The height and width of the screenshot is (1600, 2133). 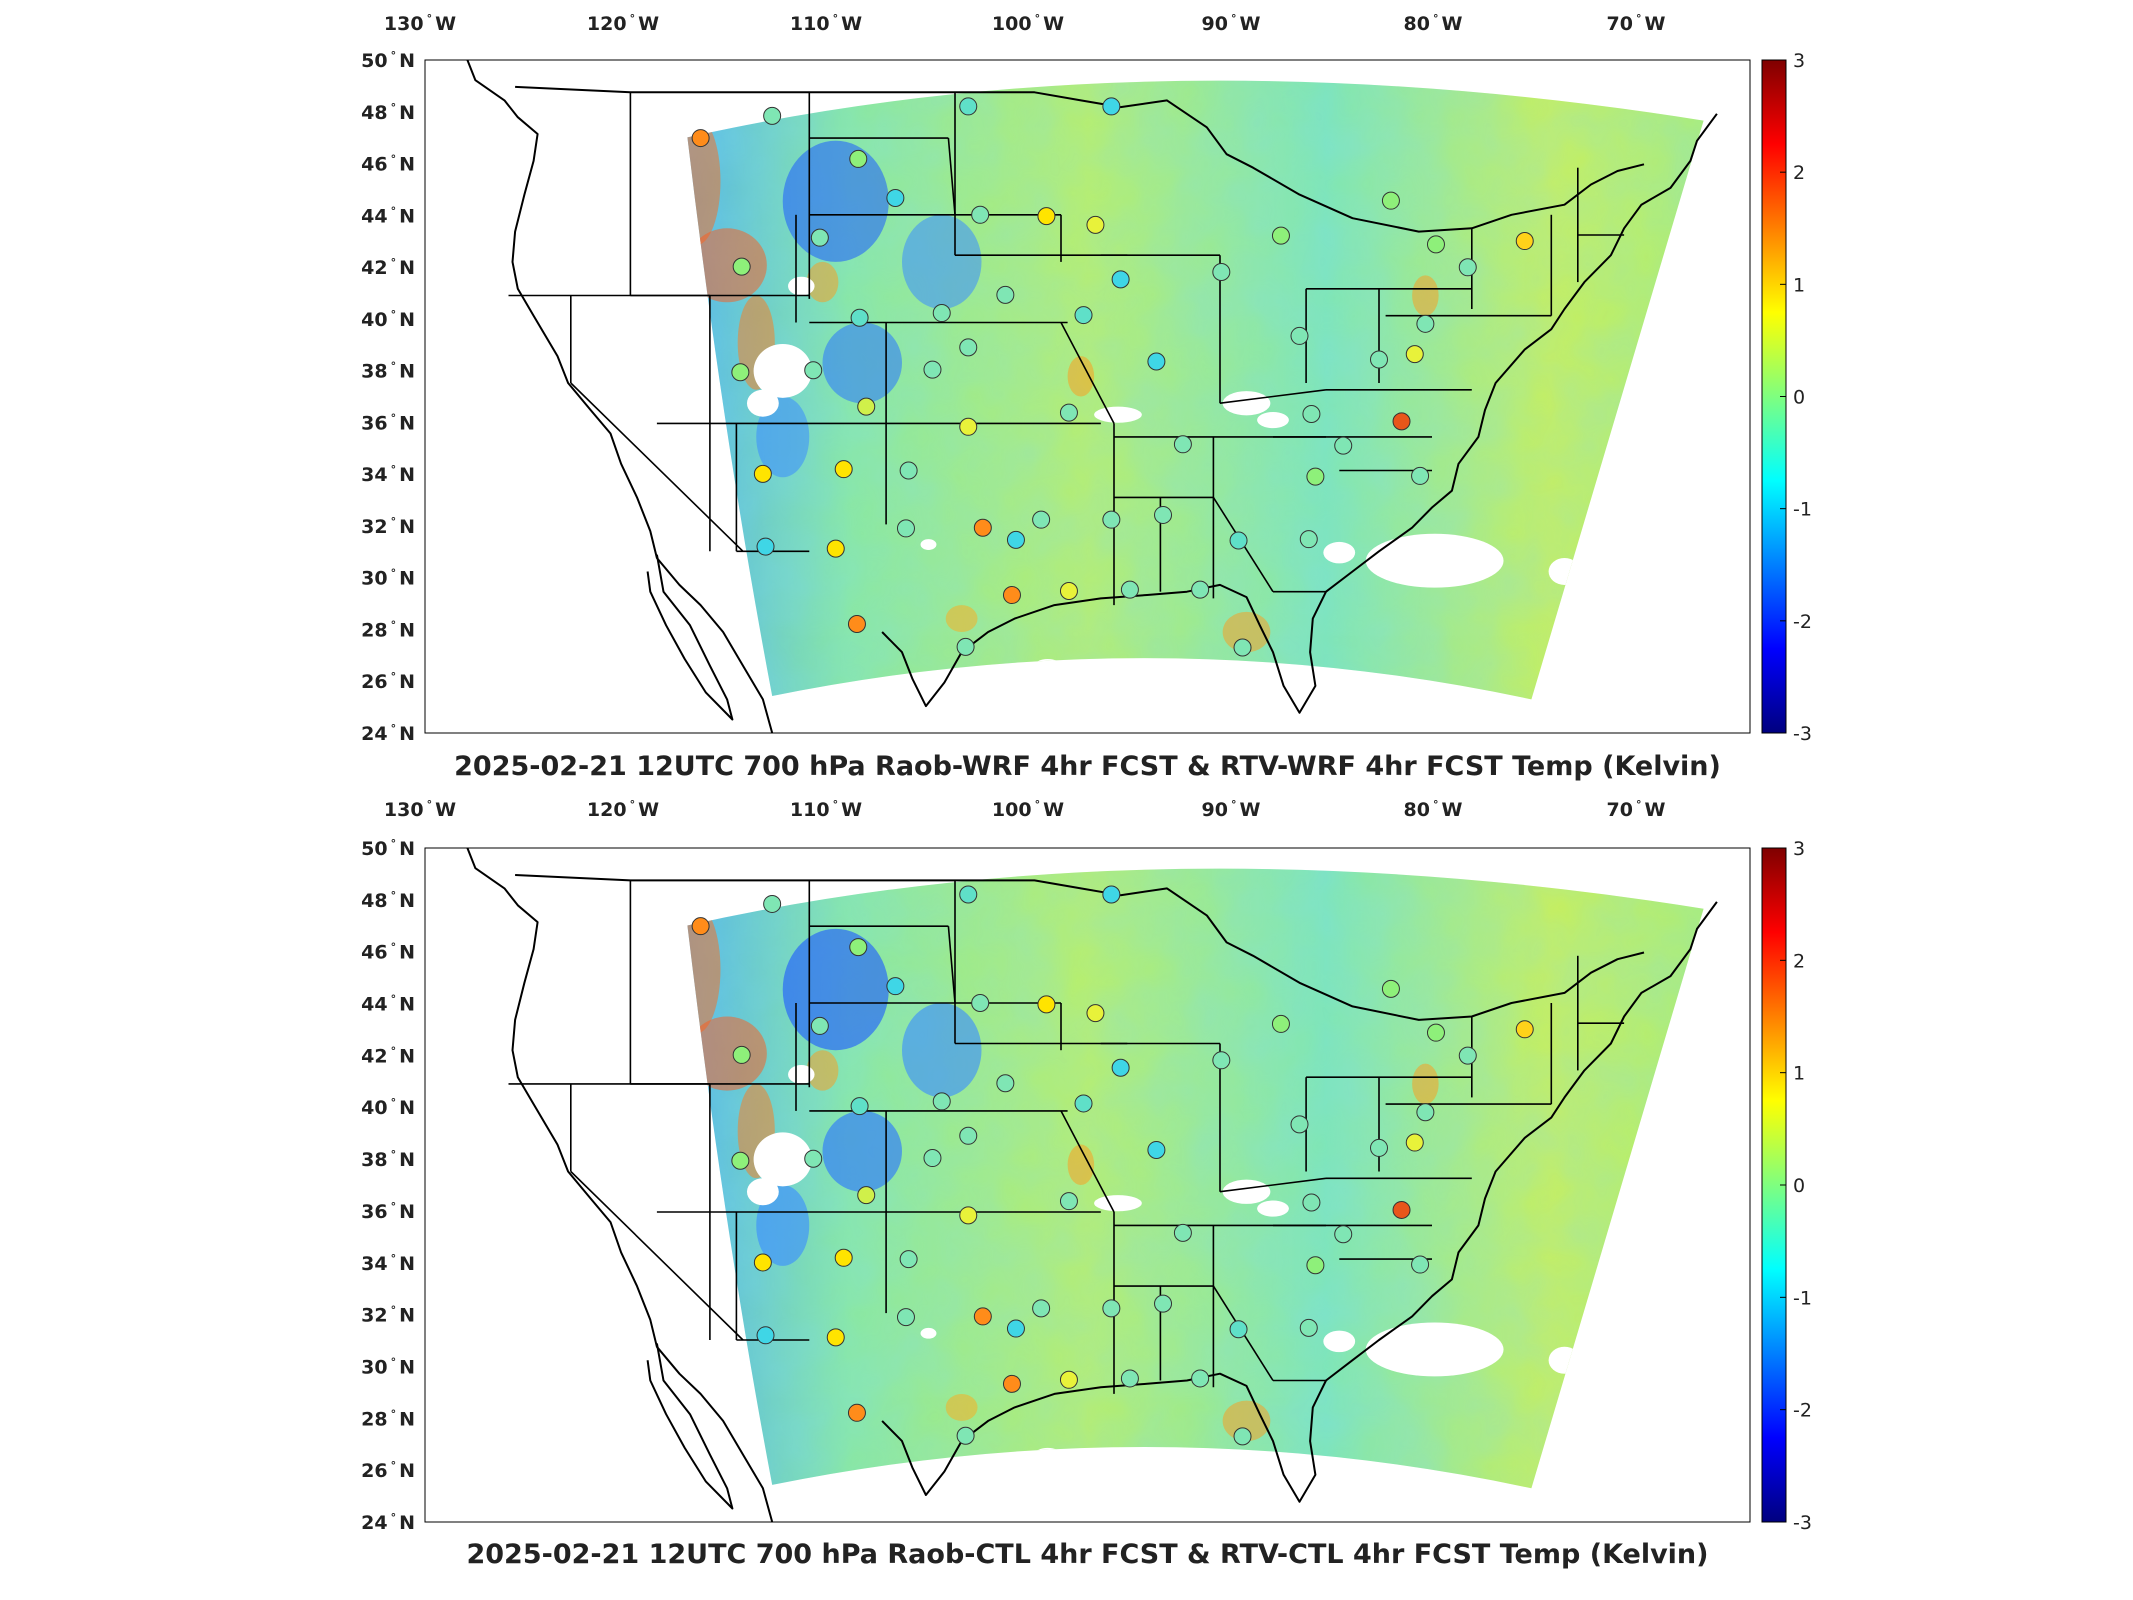 I want to click on colorbar-tick-label: 2, so click(x=1799, y=961).